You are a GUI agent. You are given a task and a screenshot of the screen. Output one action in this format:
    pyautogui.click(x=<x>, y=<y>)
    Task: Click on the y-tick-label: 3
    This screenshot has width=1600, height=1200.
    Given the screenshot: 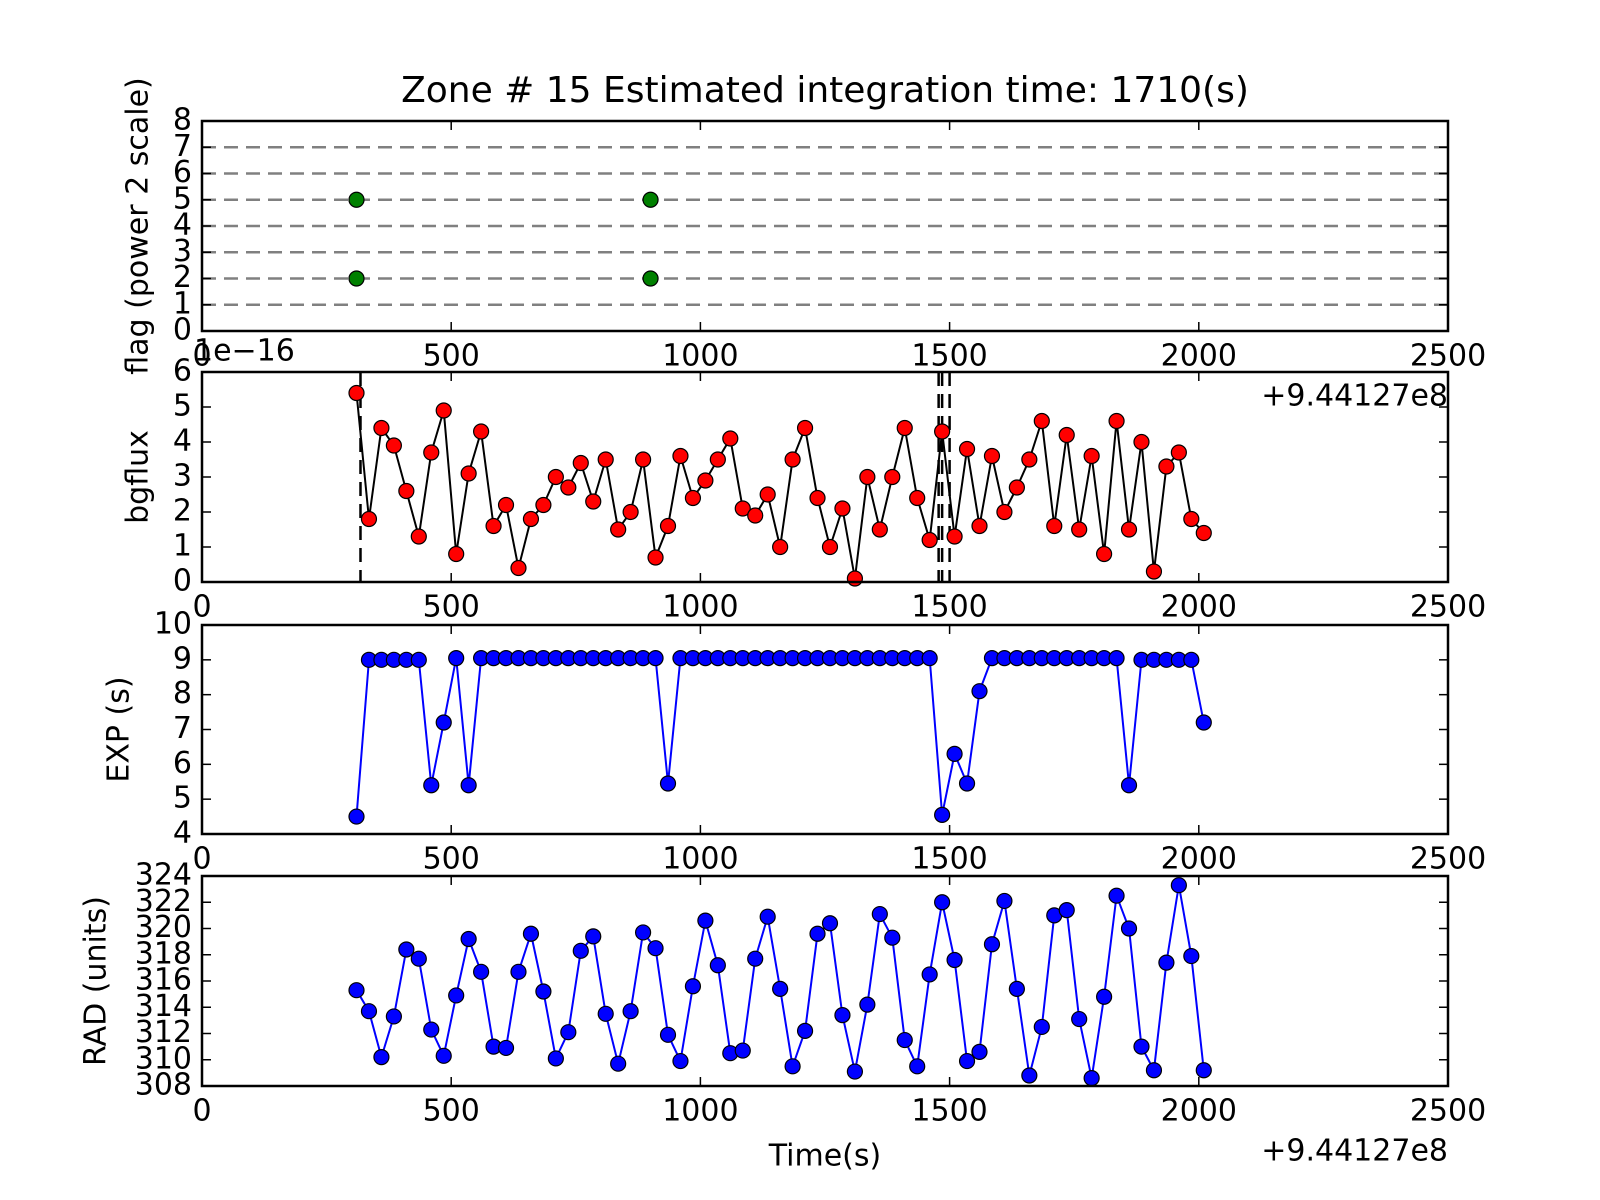 What is the action you would take?
    pyautogui.click(x=182, y=476)
    